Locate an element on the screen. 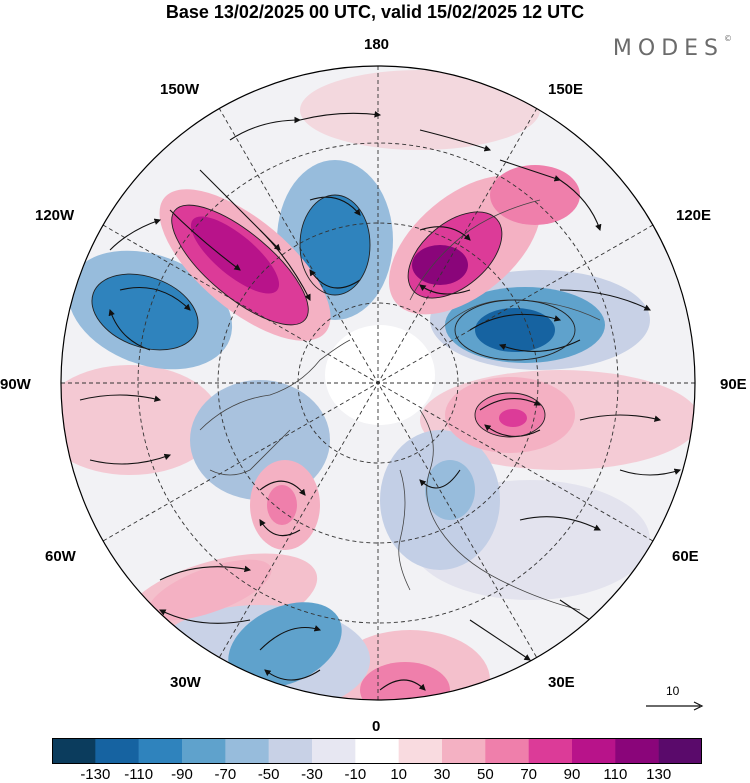 This screenshot has height=783, width=750. brand-mark: © is located at coordinates (728, 38).